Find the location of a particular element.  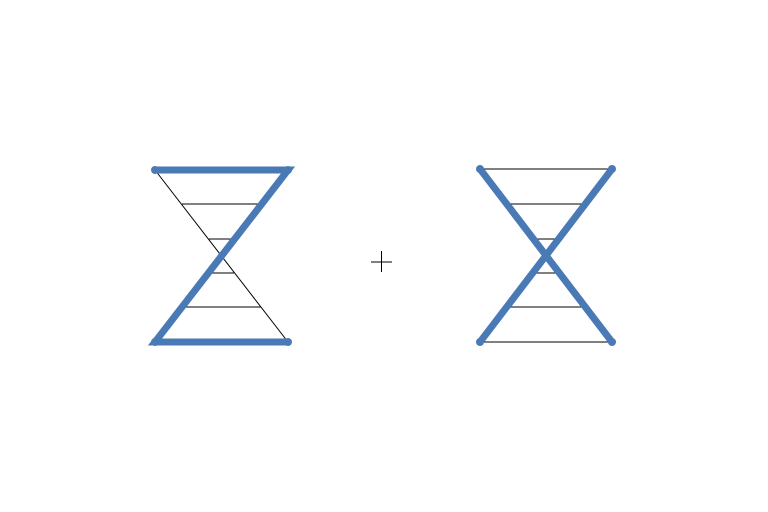

z-accent-path is located at coordinates (221, 256).